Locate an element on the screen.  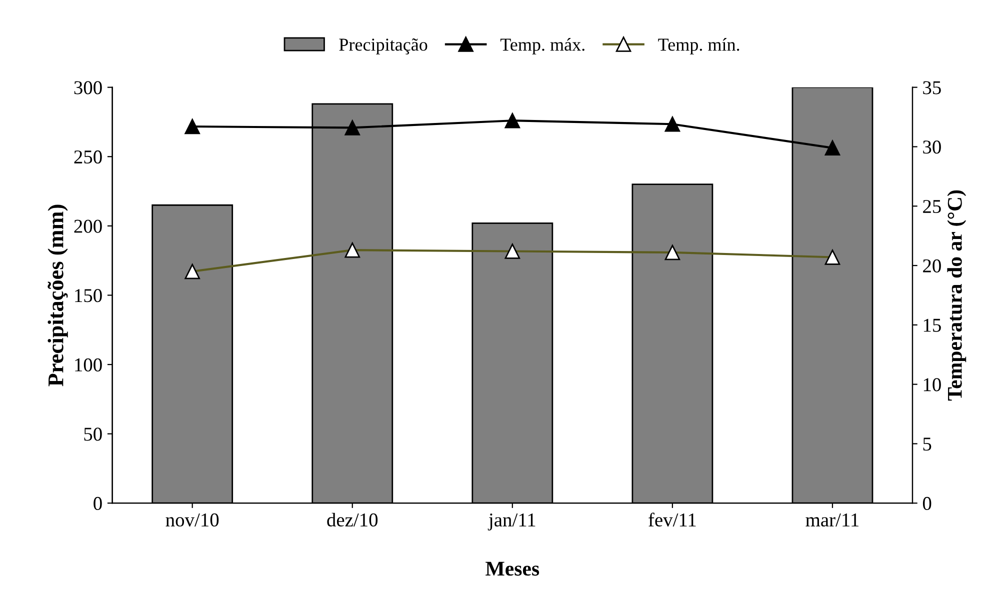
y2-tick-label: 5 is located at coordinates (927, 444).